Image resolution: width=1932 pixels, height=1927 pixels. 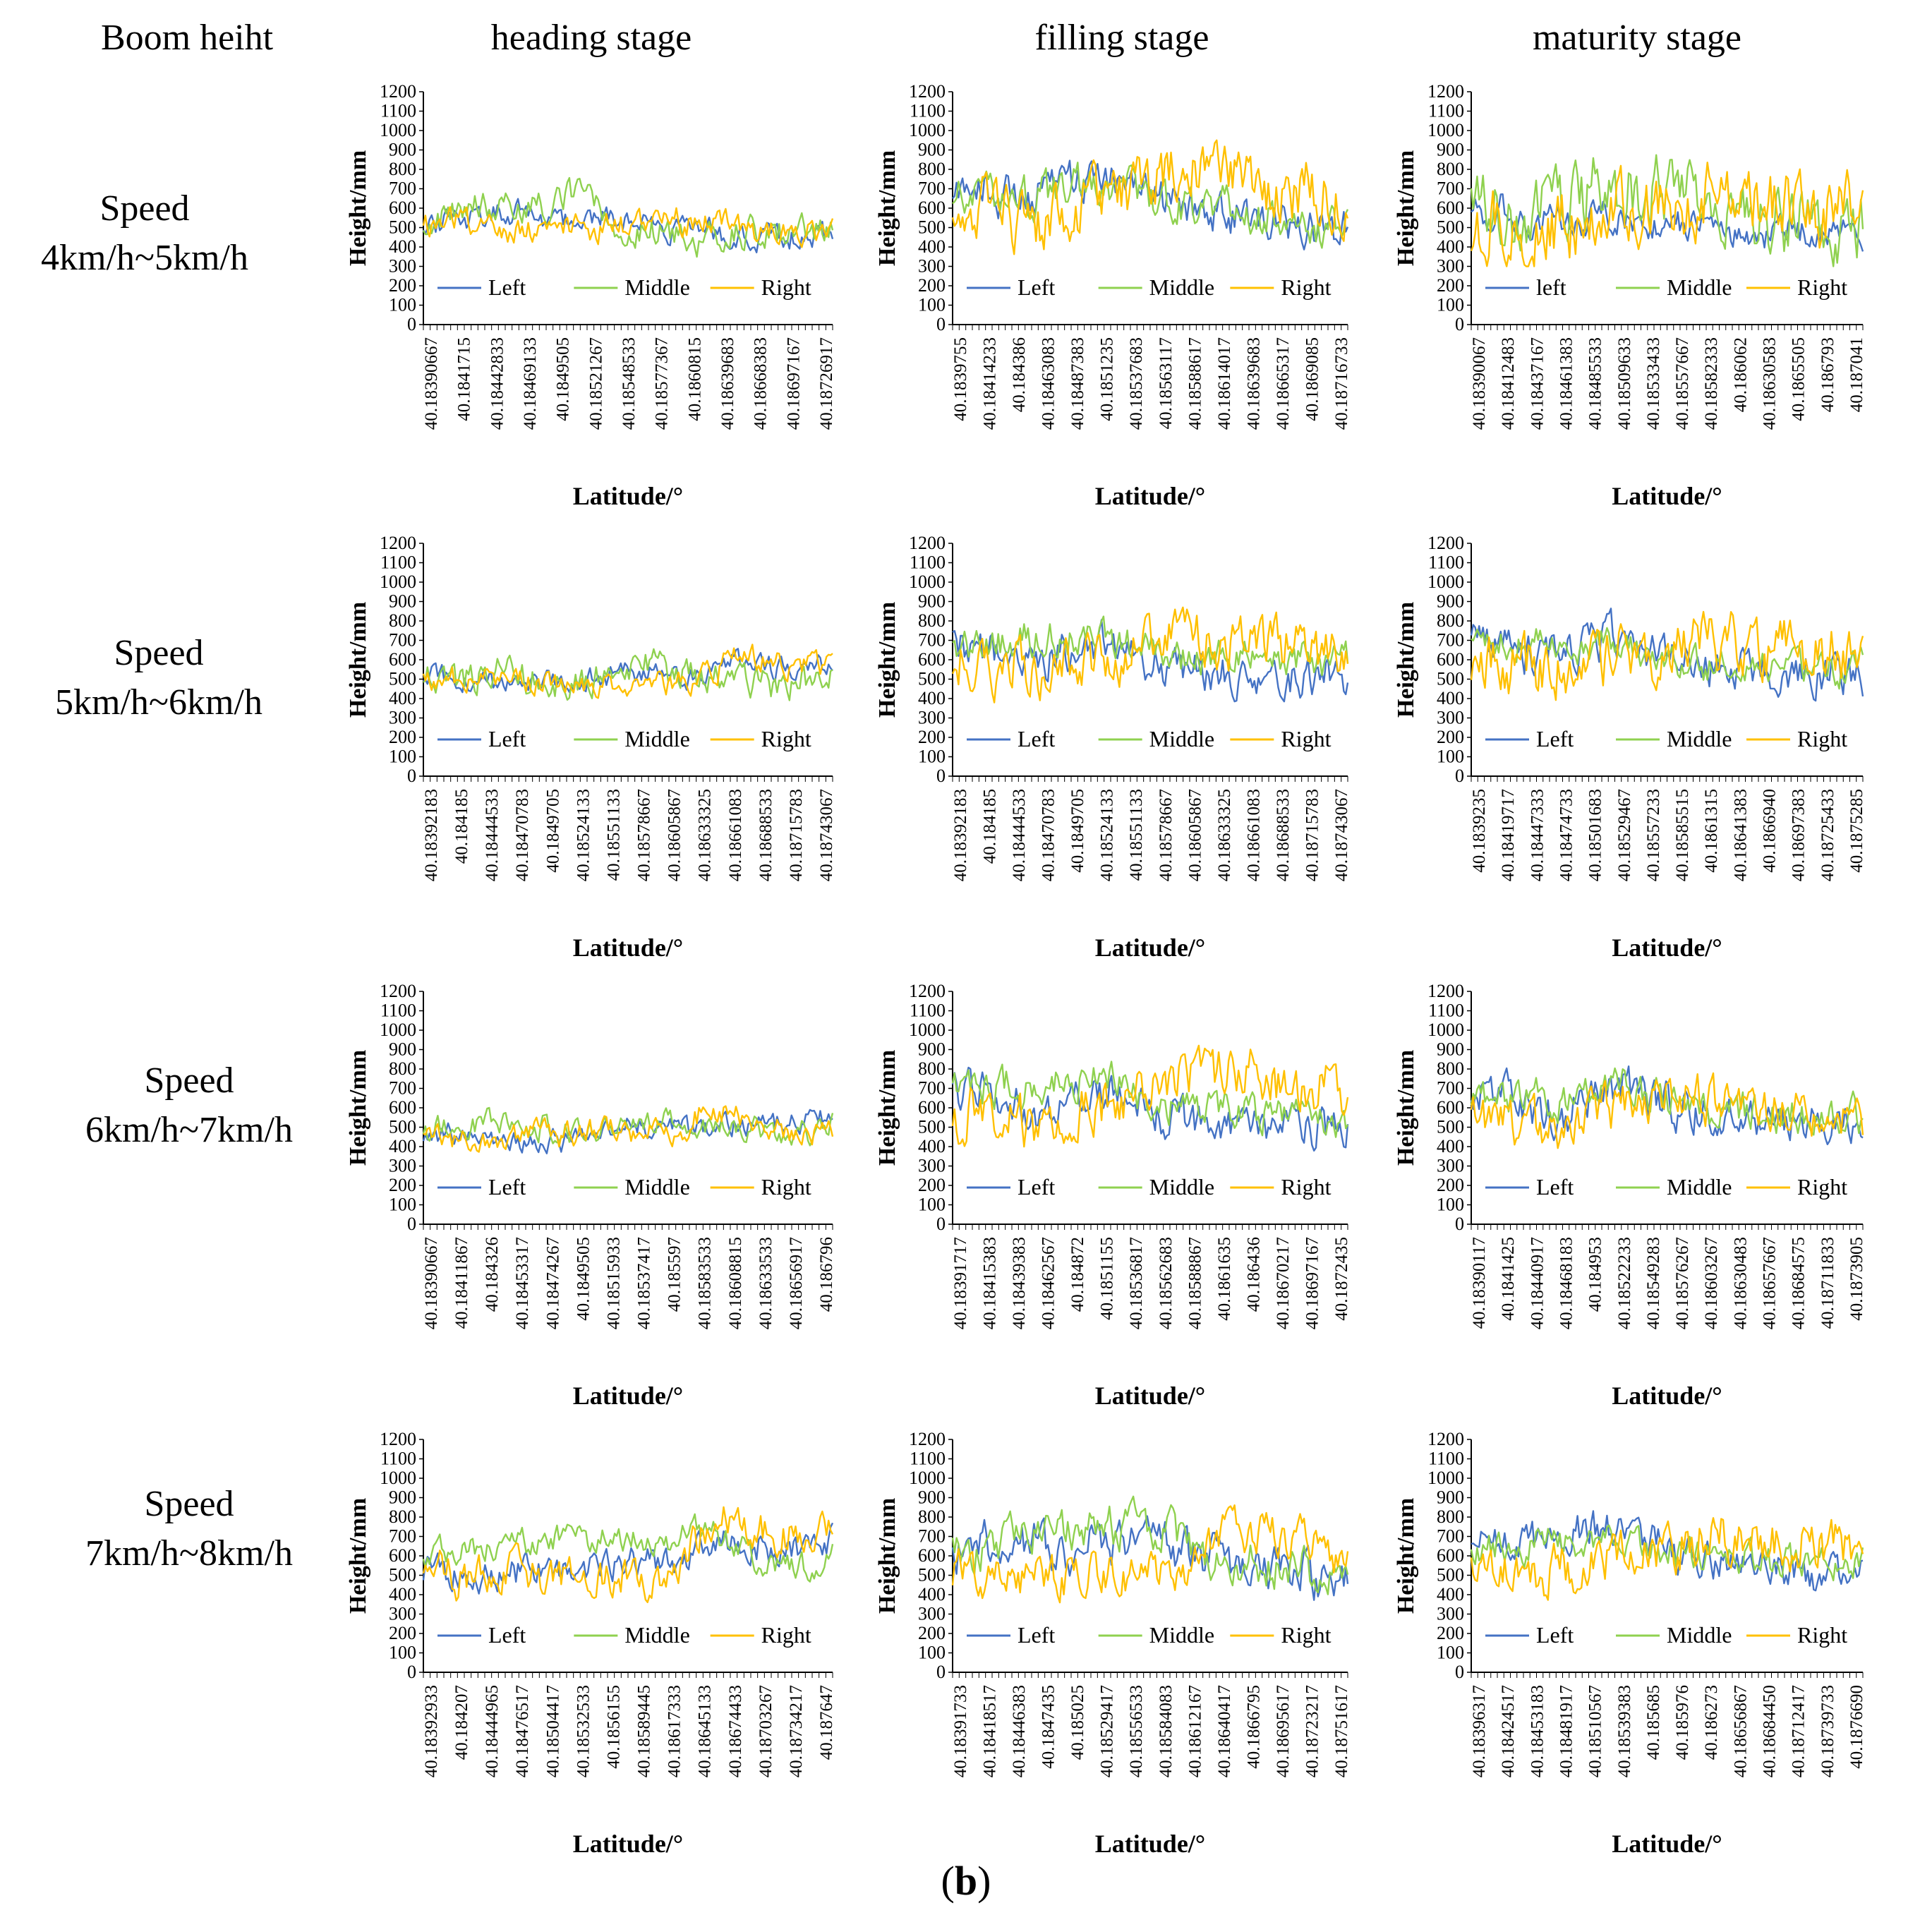 I want to click on x-tick-label: 40.18723217, so click(x=1312, y=1731).